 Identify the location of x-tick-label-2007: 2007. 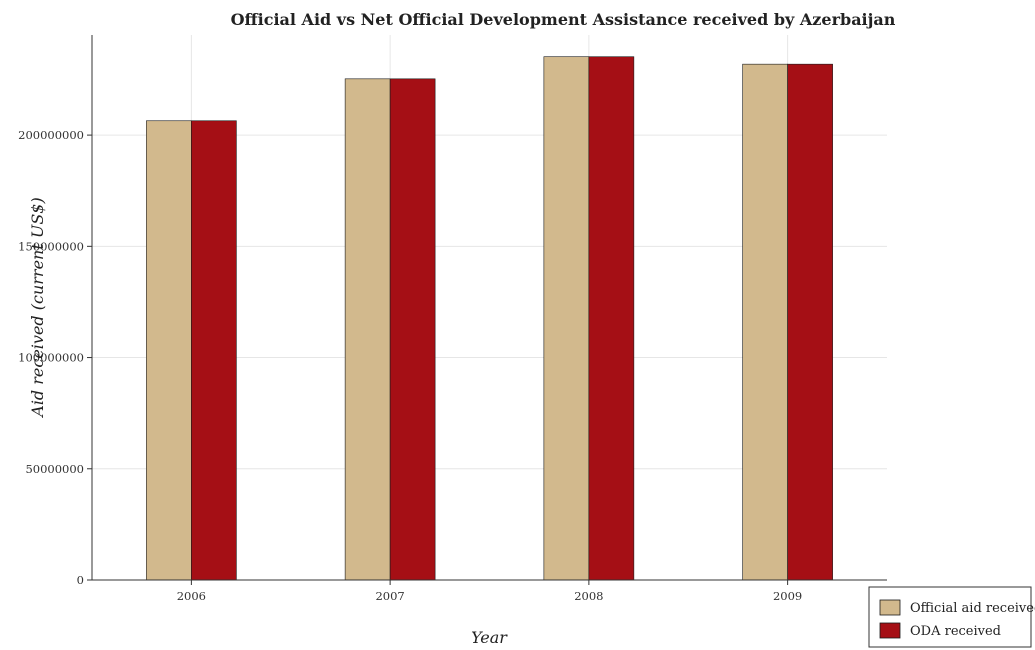
(389, 596).